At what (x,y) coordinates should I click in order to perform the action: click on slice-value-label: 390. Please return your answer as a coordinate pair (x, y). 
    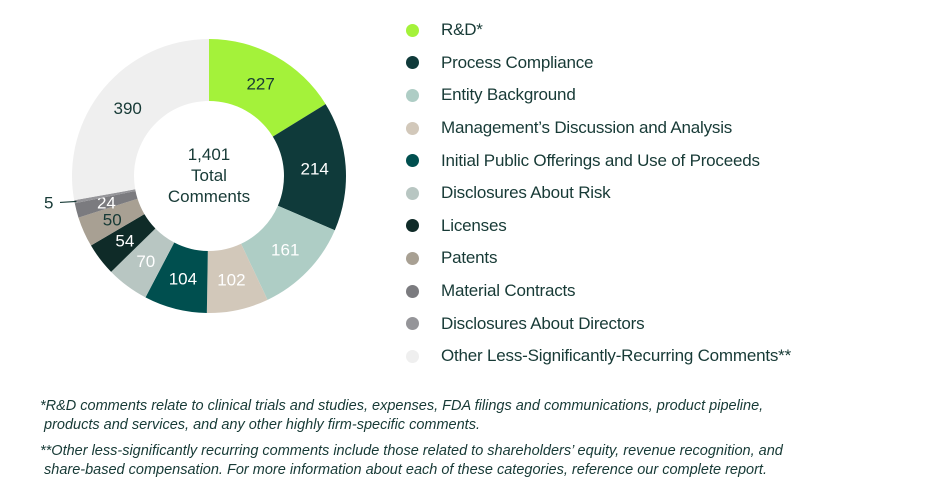
    Looking at the image, I should click on (127, 108).